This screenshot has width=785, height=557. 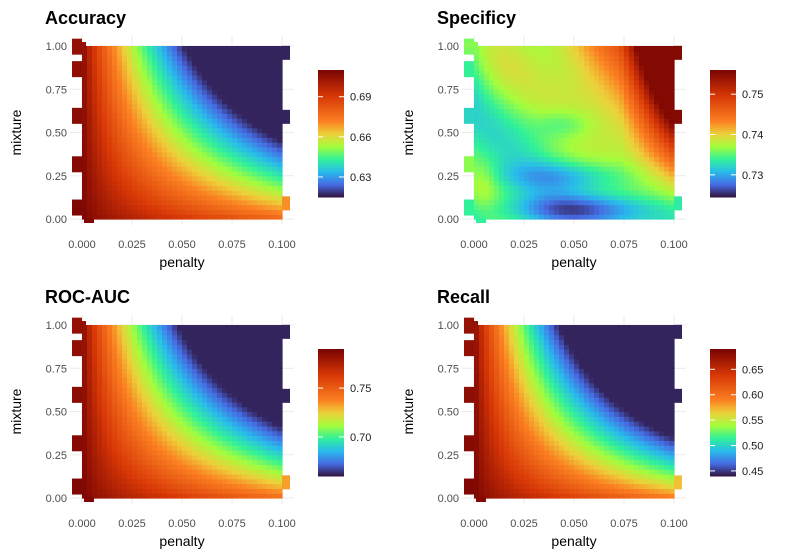 What do you see at coordinates (574, 133) in the screenshot?
I see `heatmap-cells-specificity` at bounding box center [574, 133].